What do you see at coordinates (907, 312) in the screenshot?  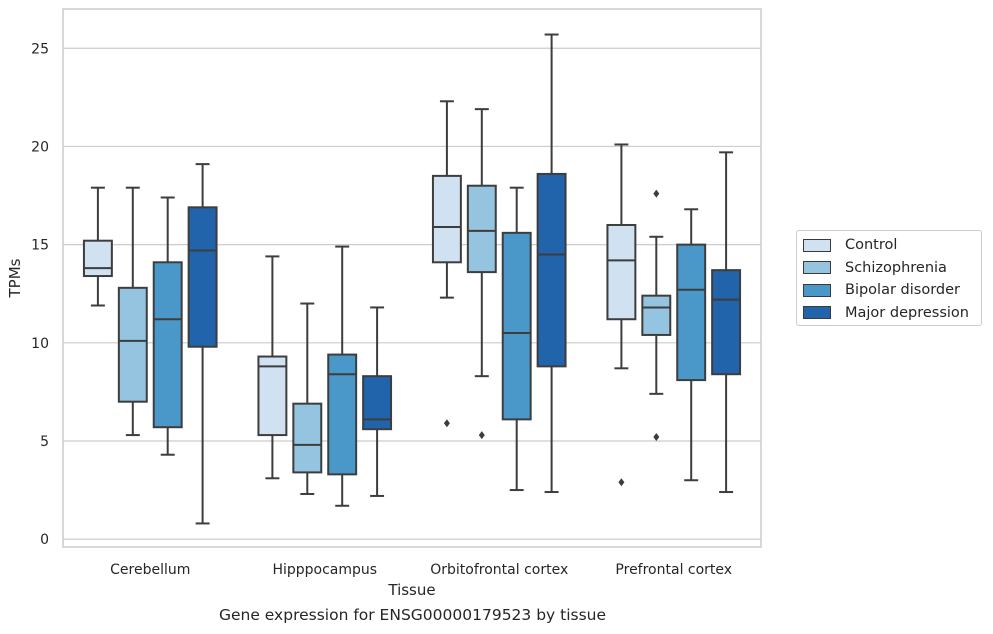 I see `legend-label: Major depression` at bounding box center [907, 312].